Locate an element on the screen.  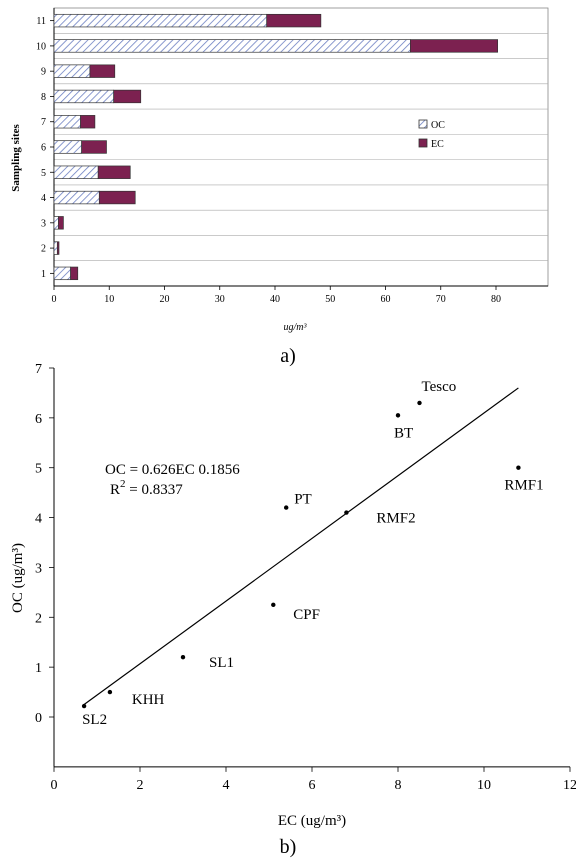
point-label-rmf2: RMF2 is located at coordinates (395, 519).